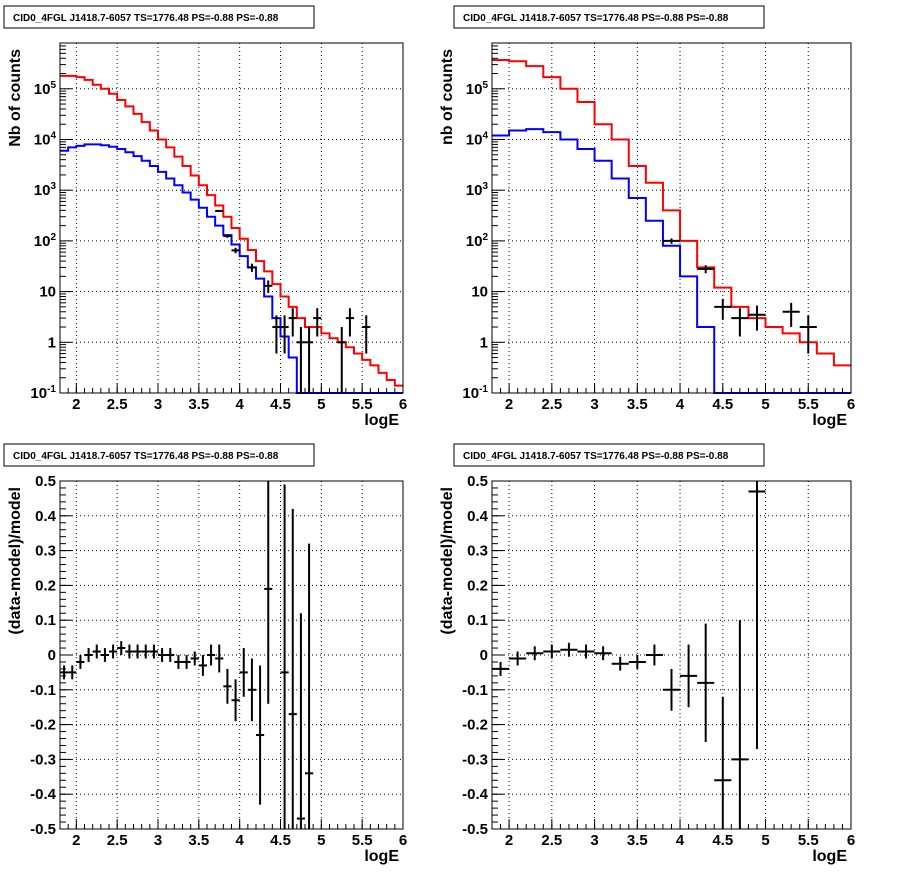 The height and width of the screenshot is (875, 898). Describe the element at coordinates (45, 585) in the screenshot. I see `y-tick-label: 0.2` at that location.